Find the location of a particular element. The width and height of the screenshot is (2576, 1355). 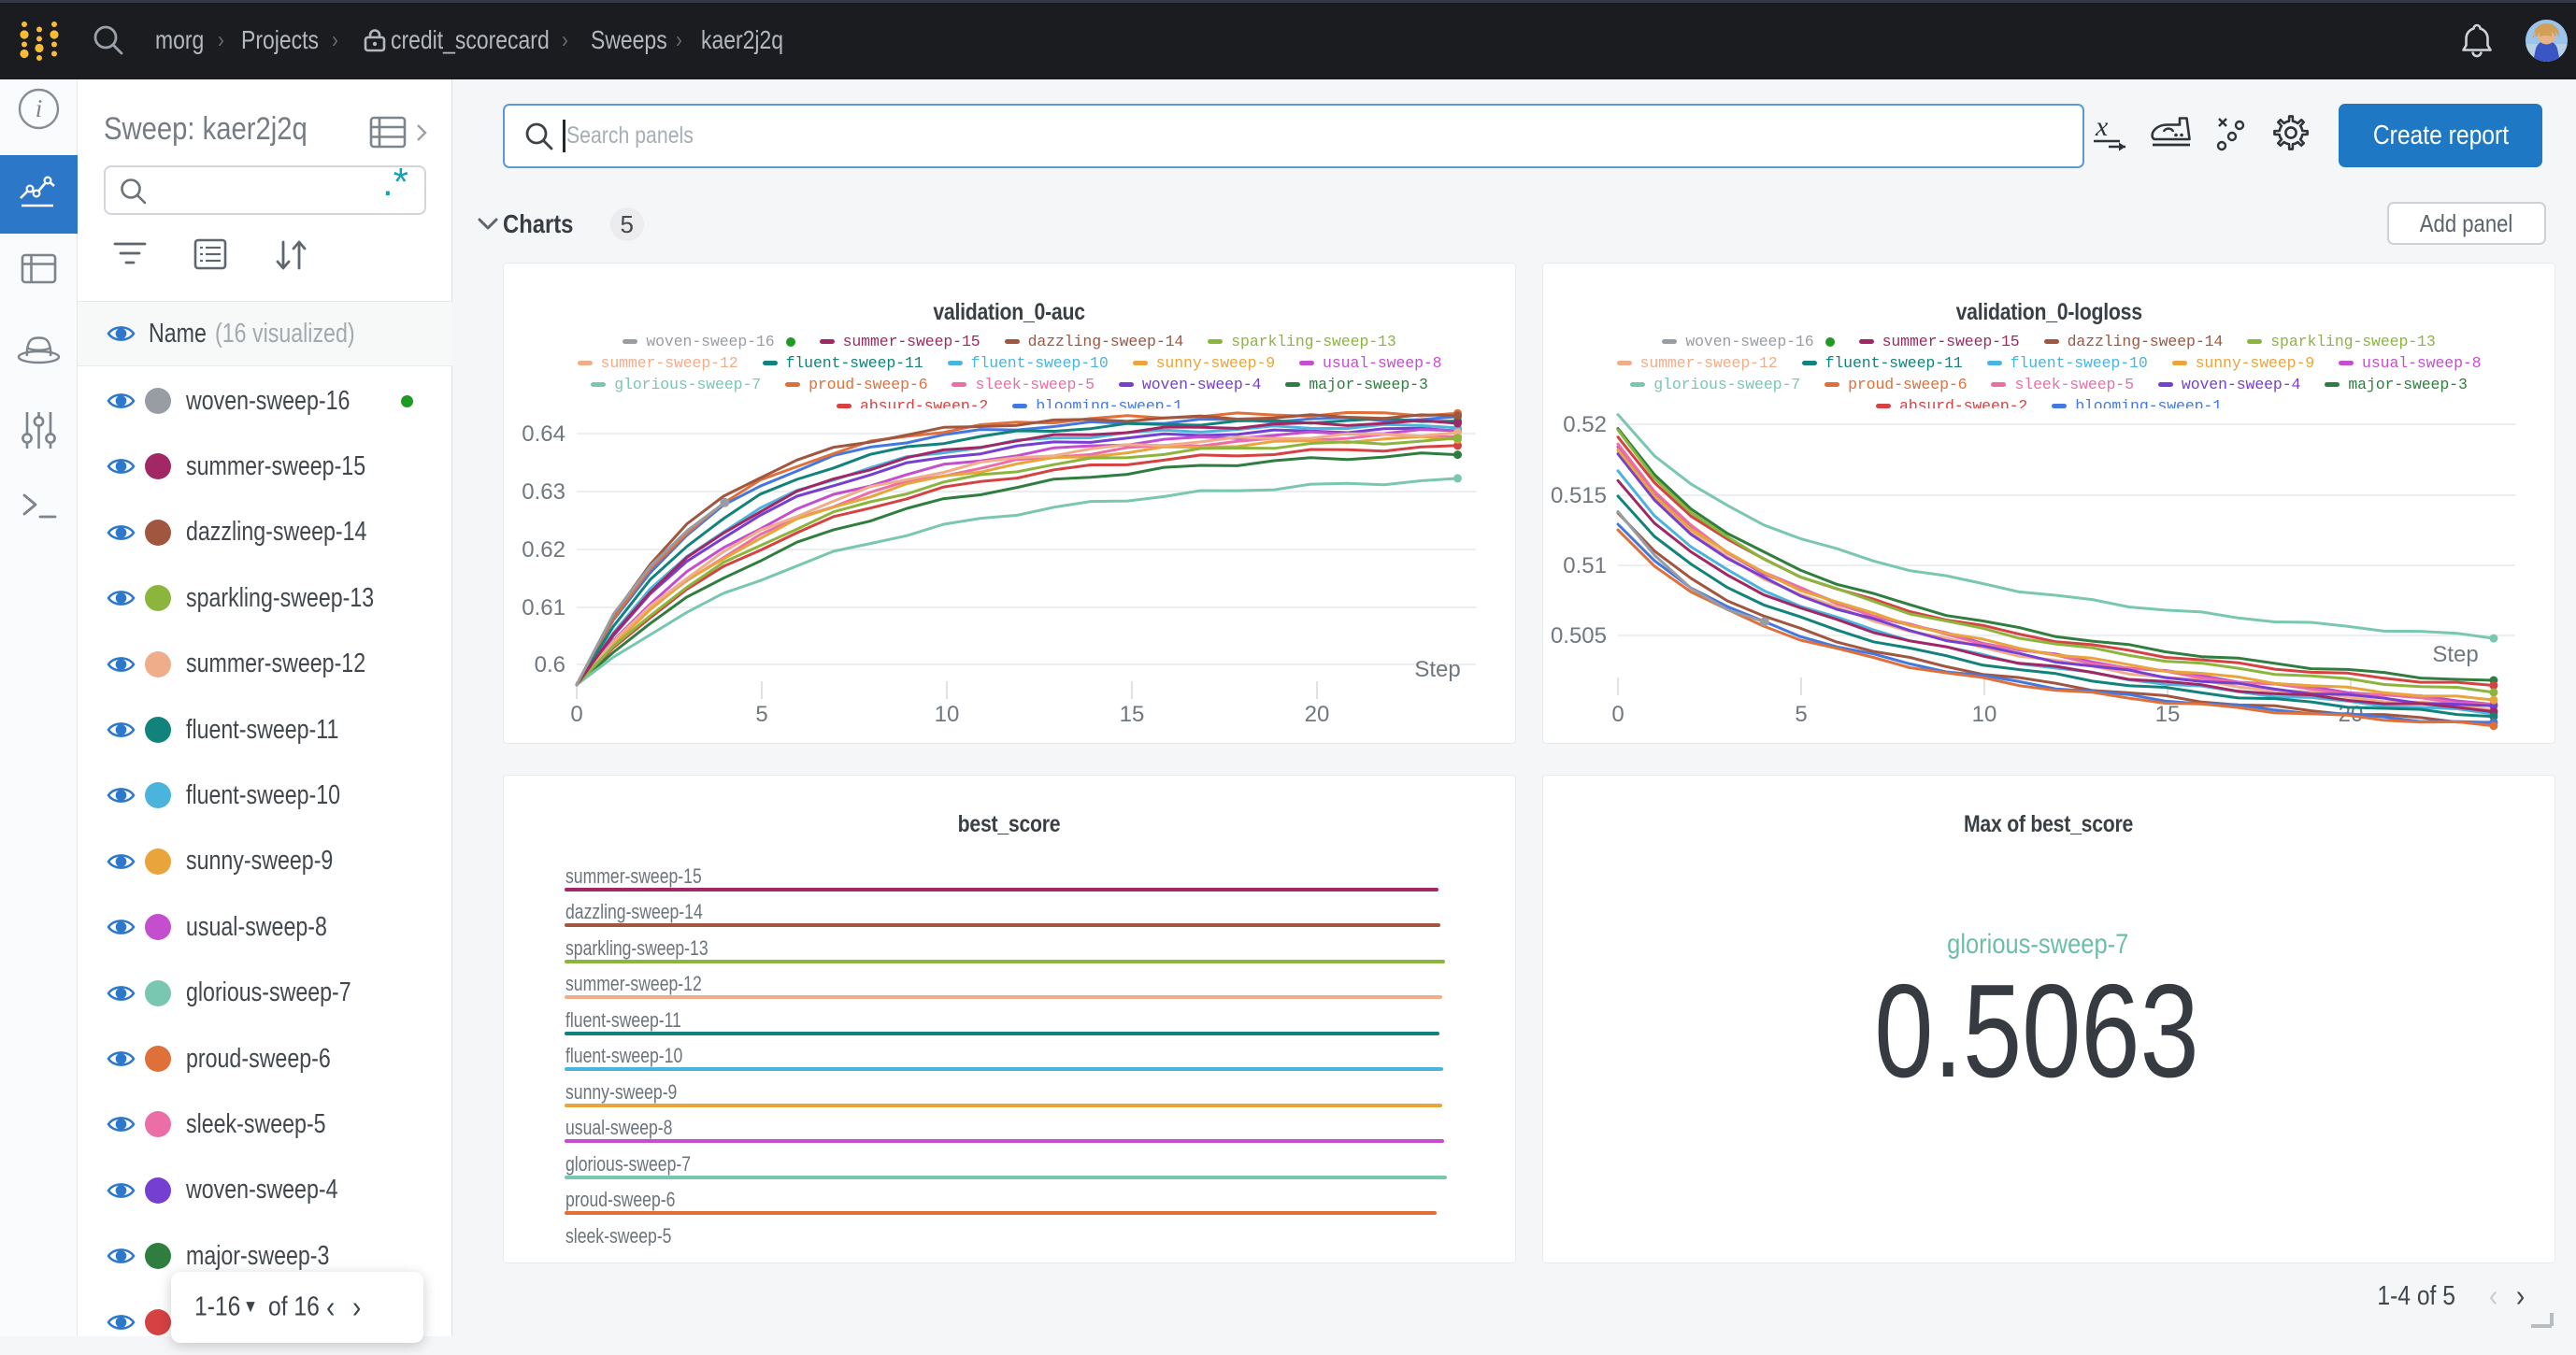

svg-text: 0.52 is located at coordinates (1585, 424).